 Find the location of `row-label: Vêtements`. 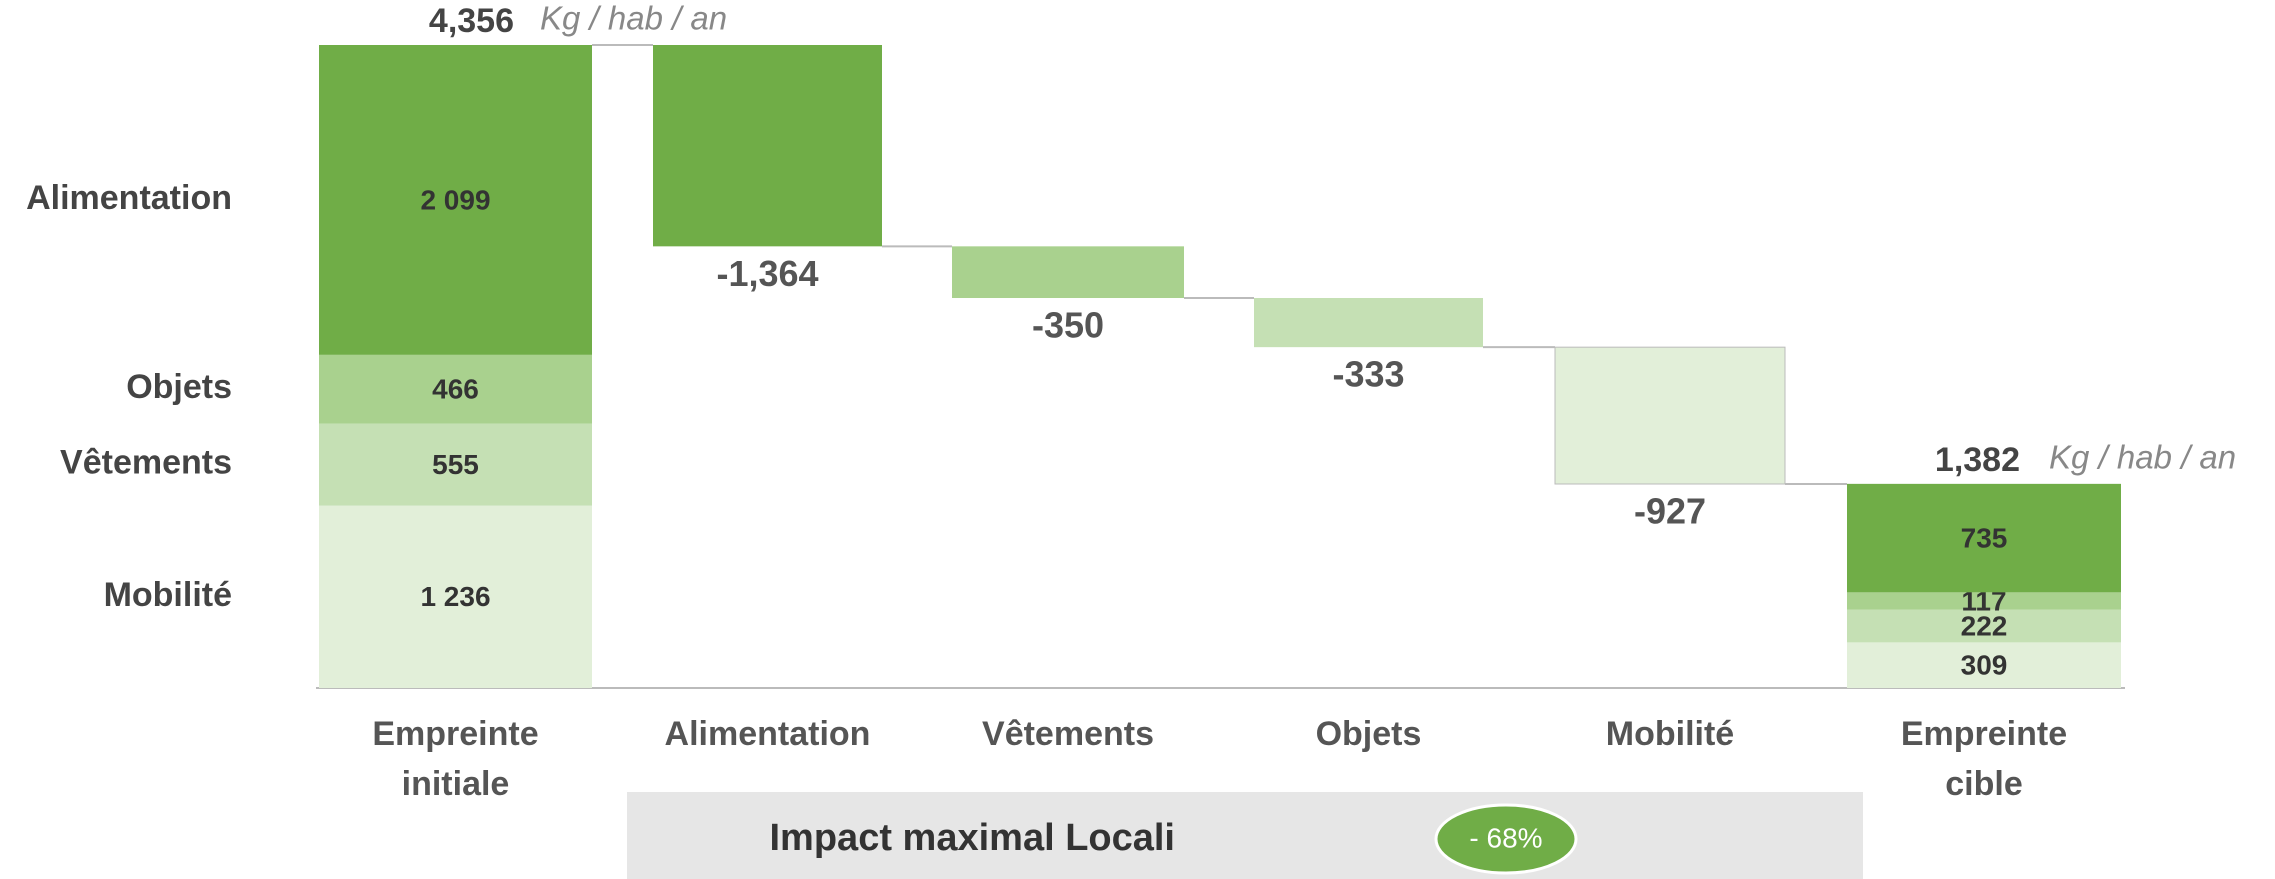

row-label: Vêtements is located at coordinates (146, 463).